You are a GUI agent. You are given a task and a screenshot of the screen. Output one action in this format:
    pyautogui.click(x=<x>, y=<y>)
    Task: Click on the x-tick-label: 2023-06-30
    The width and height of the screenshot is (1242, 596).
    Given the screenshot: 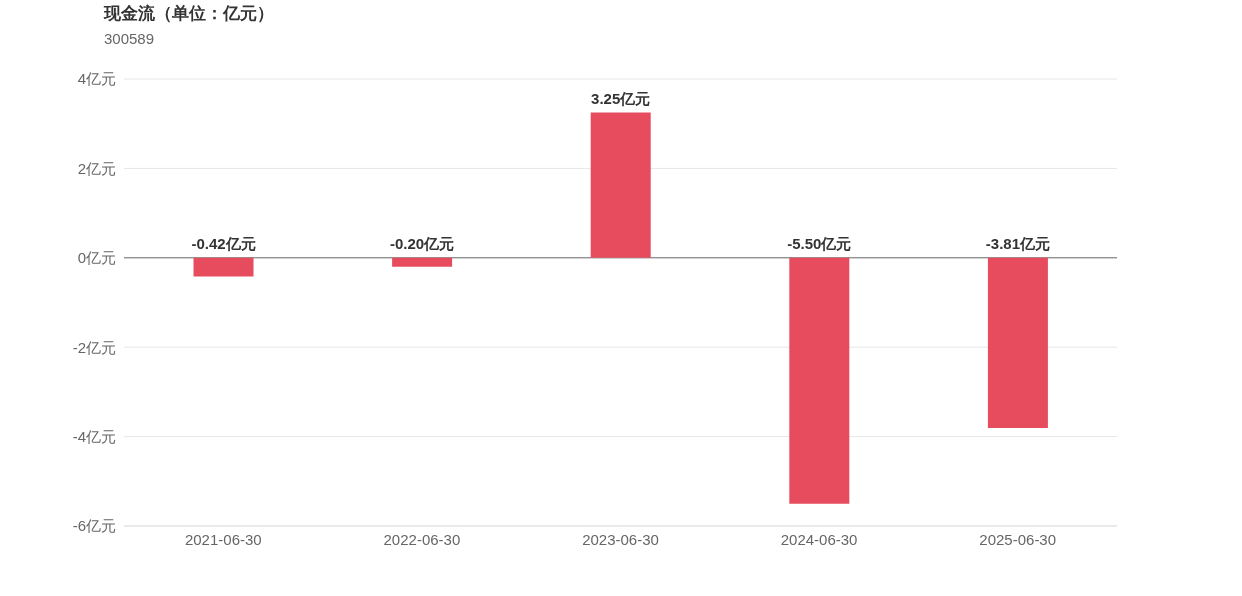 What is the action you would take?
    pyautogui.click(x=620, y=539)
    